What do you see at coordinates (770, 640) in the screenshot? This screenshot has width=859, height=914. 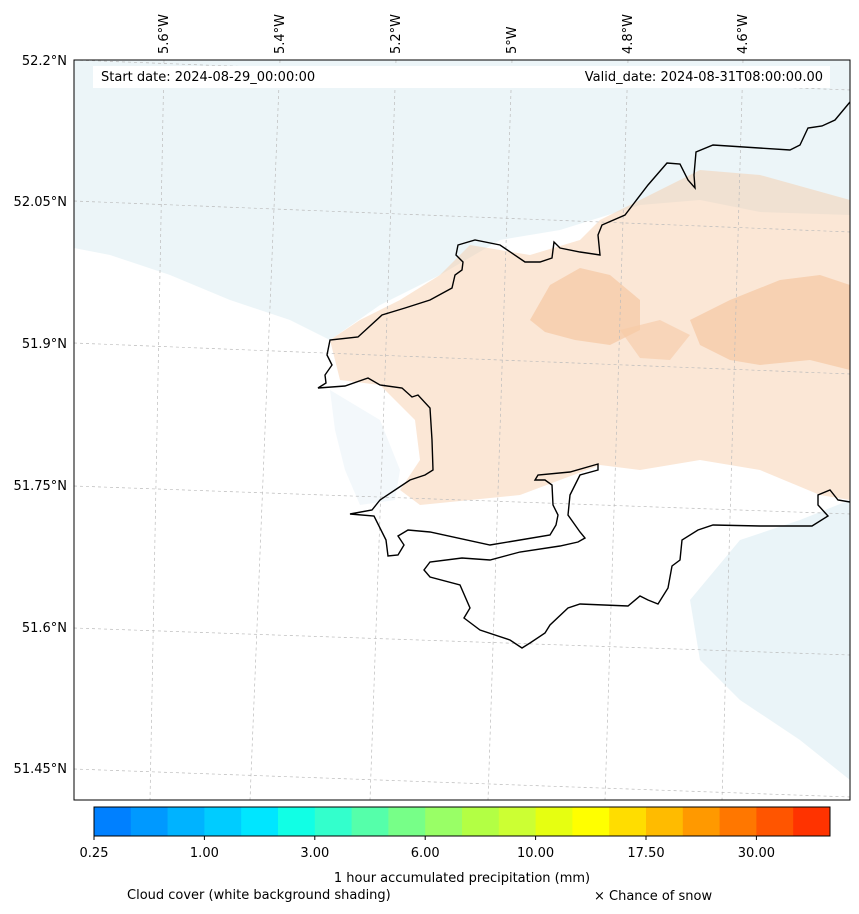 I see `cloud-shading-south` at bounding box center [770, 640].